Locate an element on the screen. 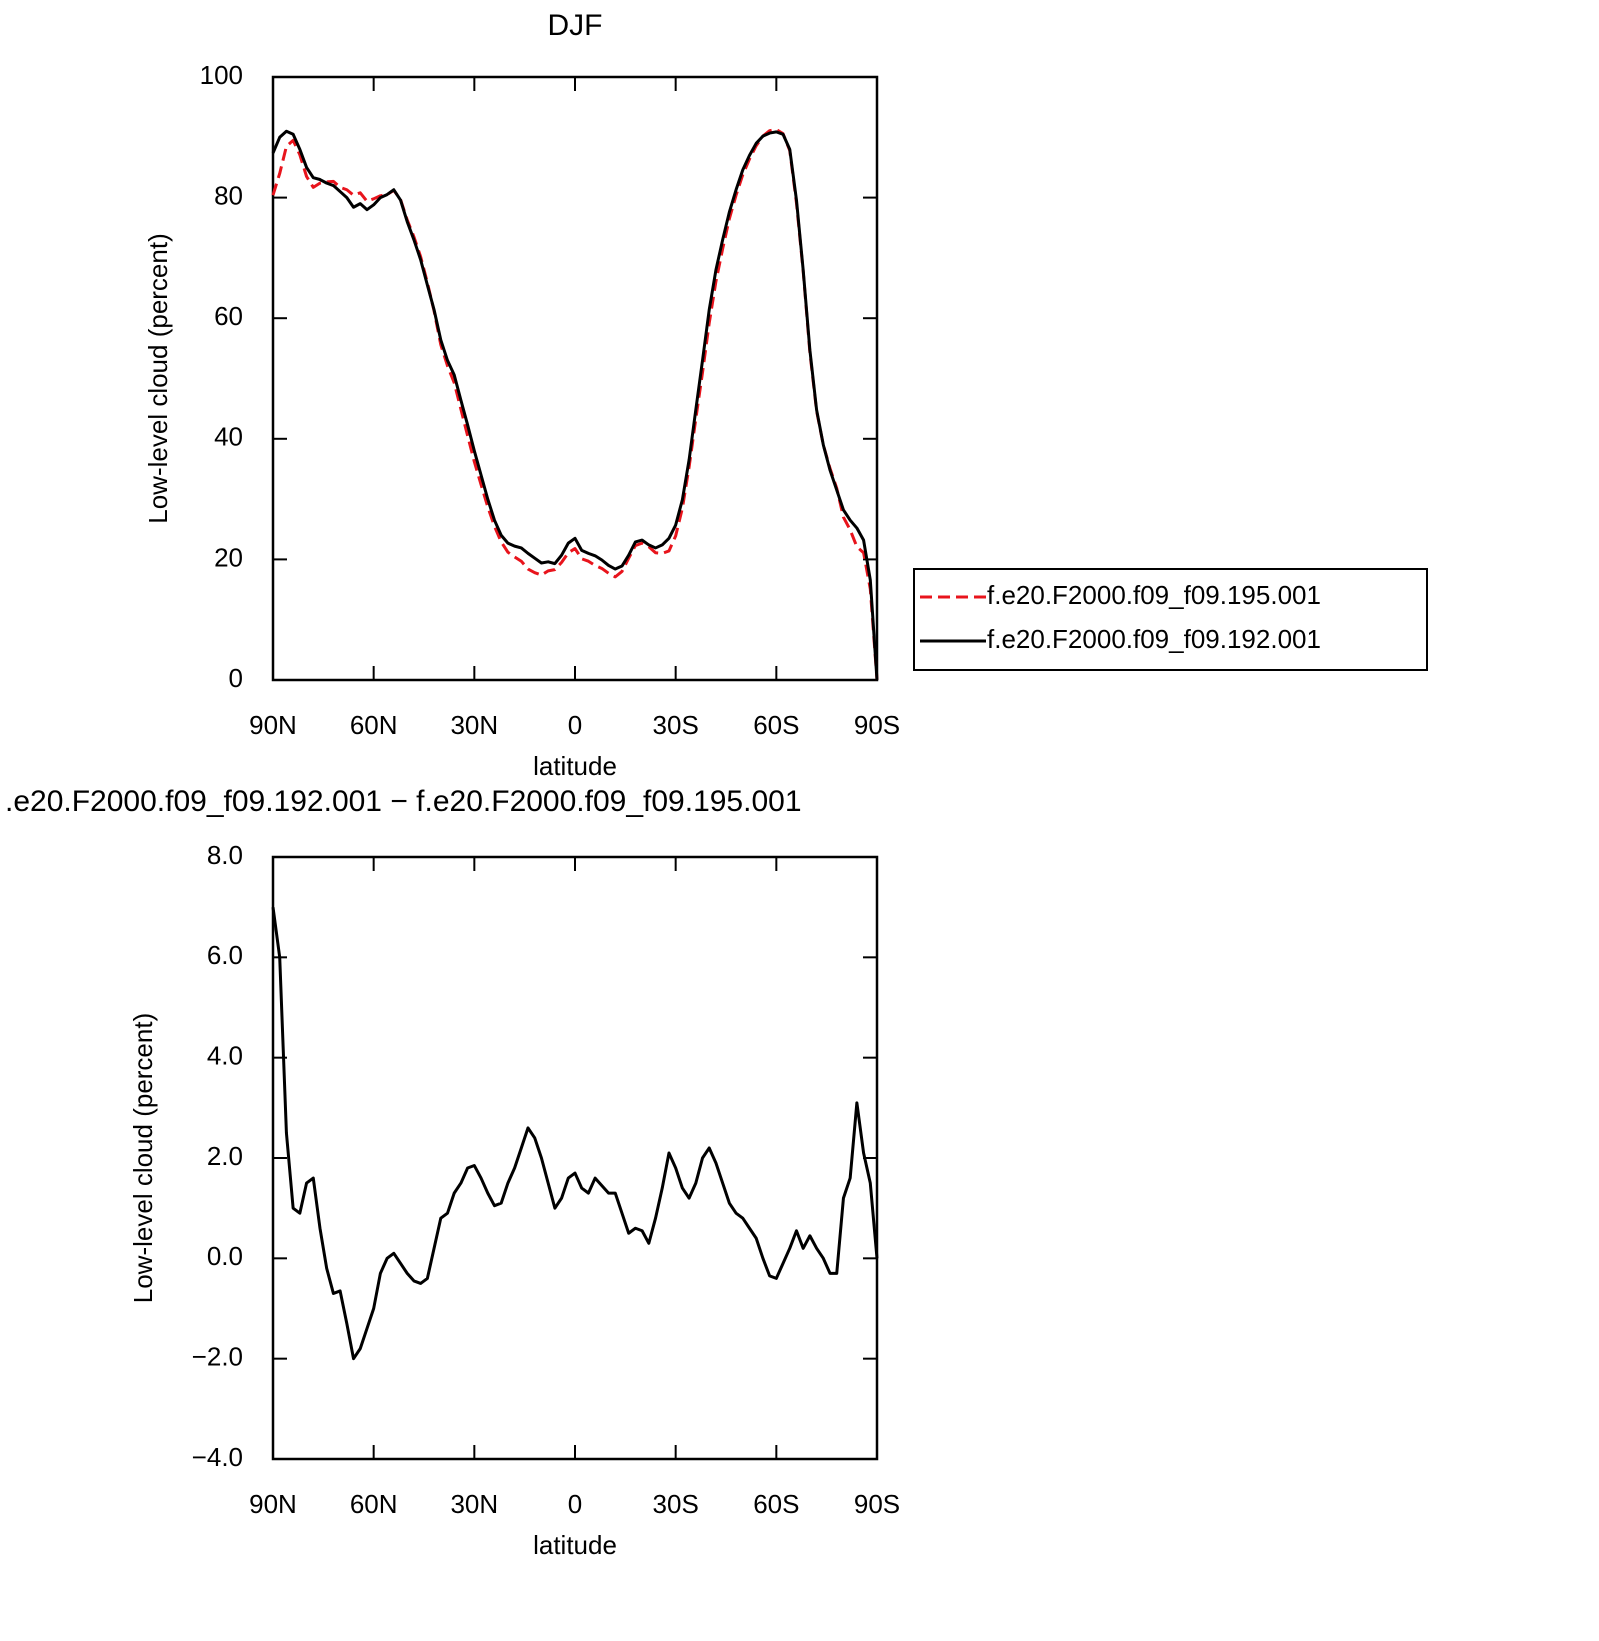 This screenshot has width=1599, height=1641. legend-label: f.e20.F2000.f09_f09.195.001 is located at coordinates (1154, 595).